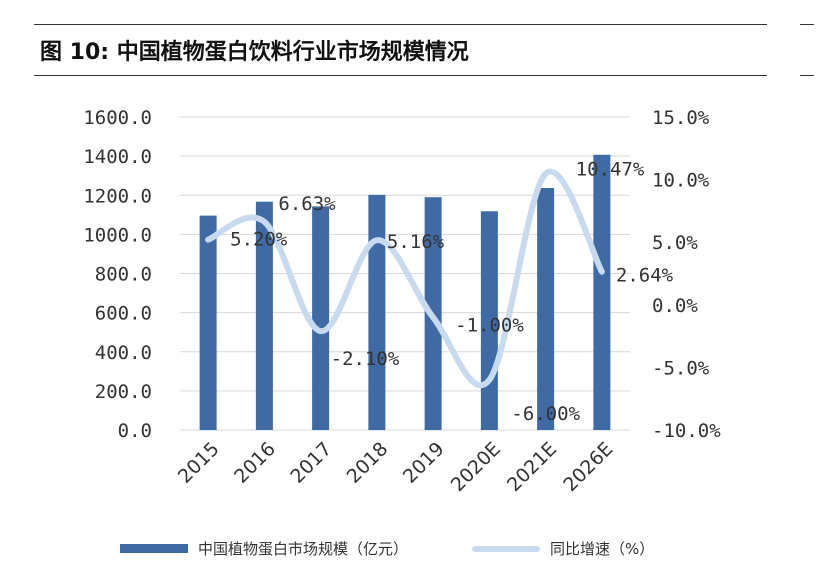  What do you see at coordinates (199, 463) in the screenshot?
I see `x-tick-label: 2015` at bounding box center [199, 463].